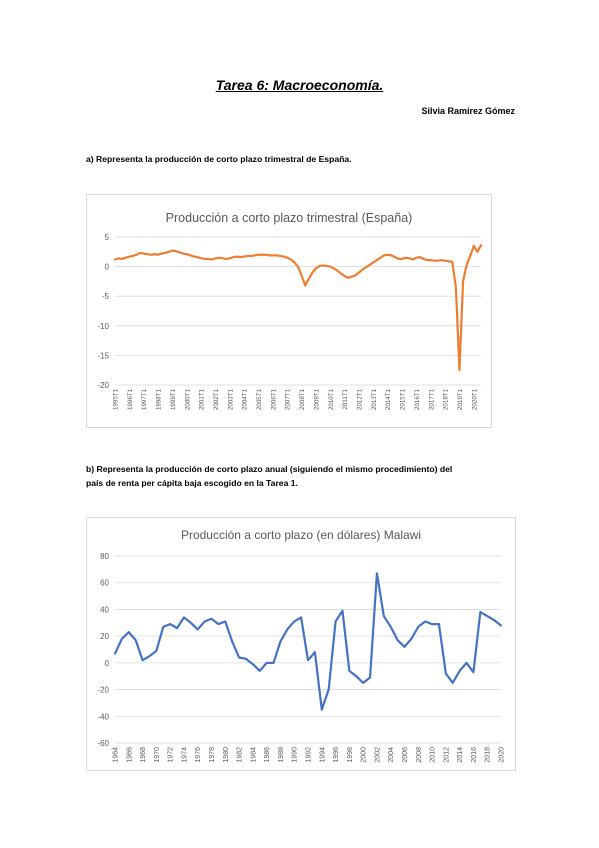 This screenshot has width=599, height=848. I want to click on chart-malawi-x-tick-label: 2006, so click(405, 755).